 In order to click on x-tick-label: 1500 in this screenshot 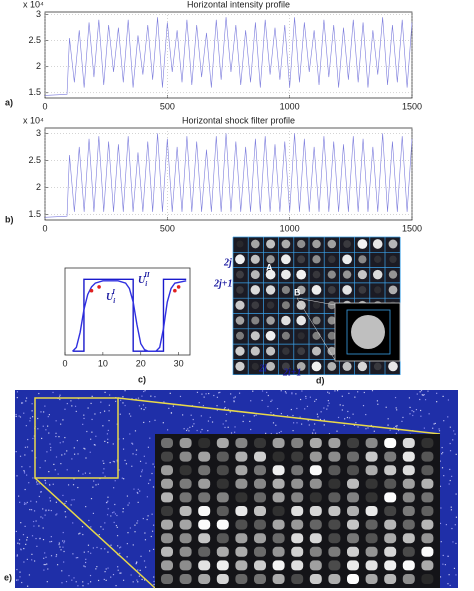, I will do `click(412, 106)`.